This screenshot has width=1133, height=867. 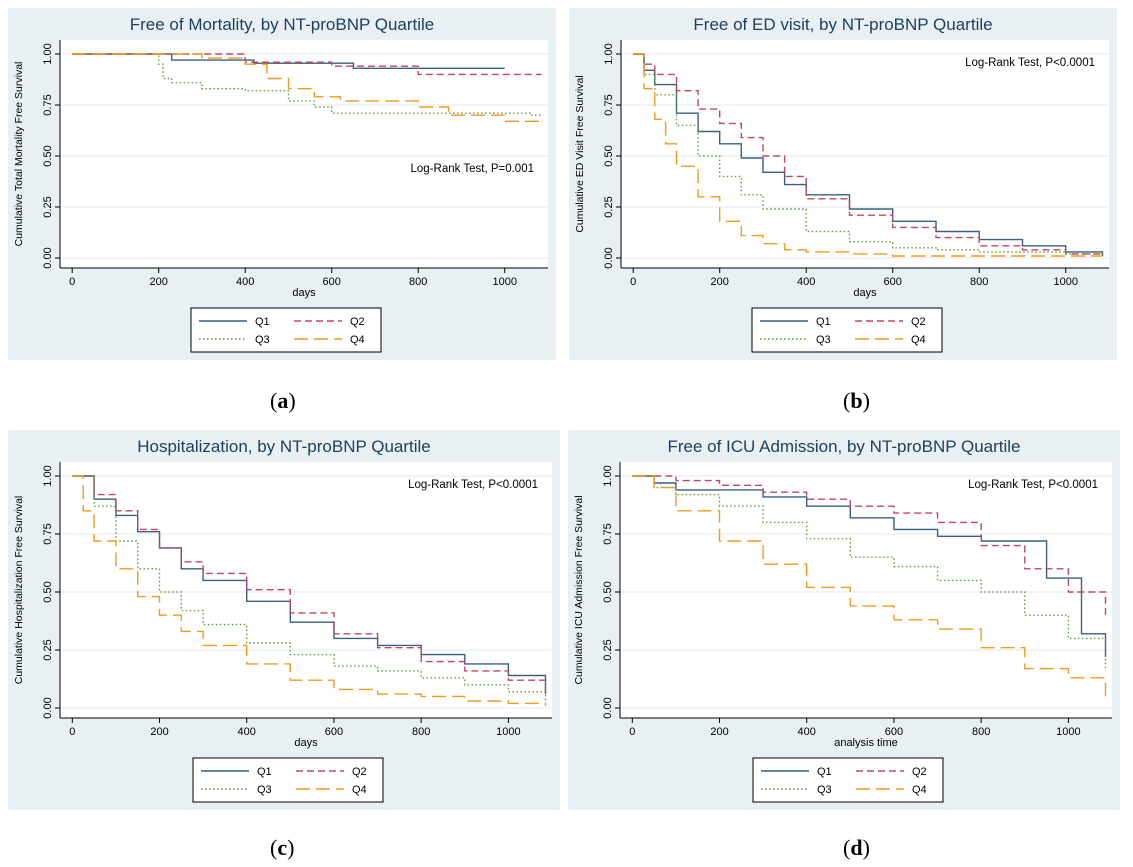 I want to click on y-axis-label: Cumulative ICU Admission Free Survival, so click(x=579, y=589).